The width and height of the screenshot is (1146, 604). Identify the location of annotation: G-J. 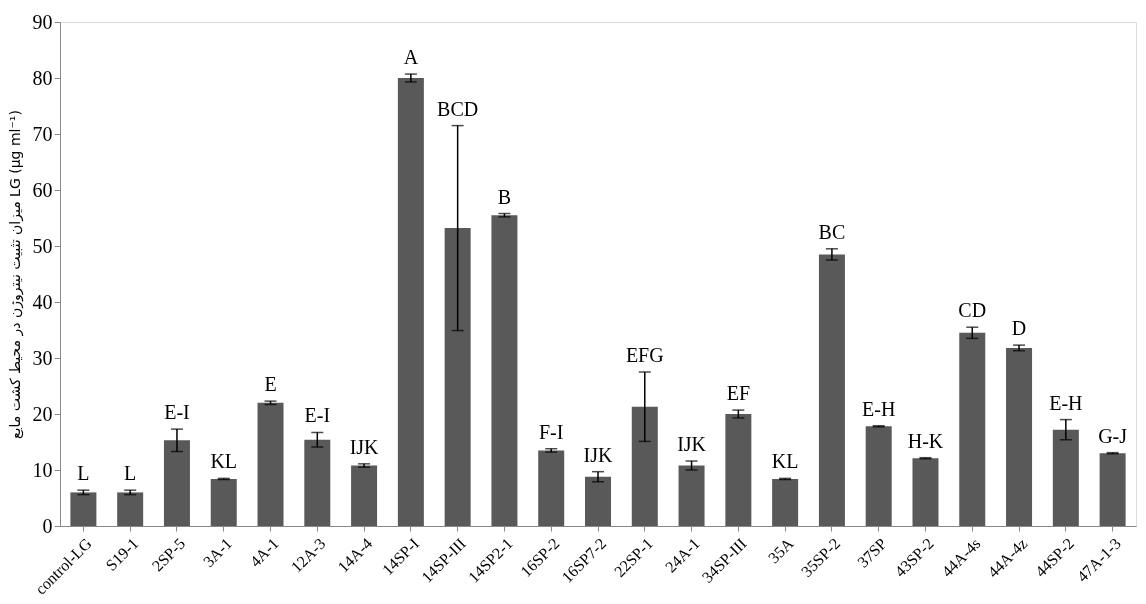
(1113, 435).